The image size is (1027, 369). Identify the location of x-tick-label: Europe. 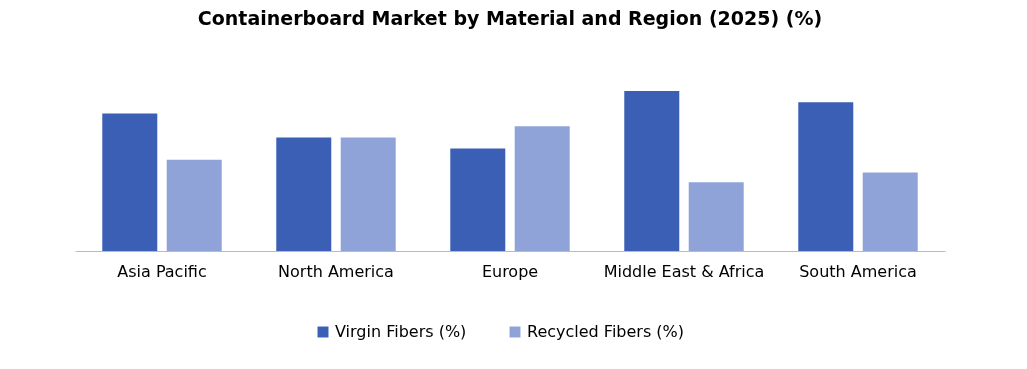
(510, 271).